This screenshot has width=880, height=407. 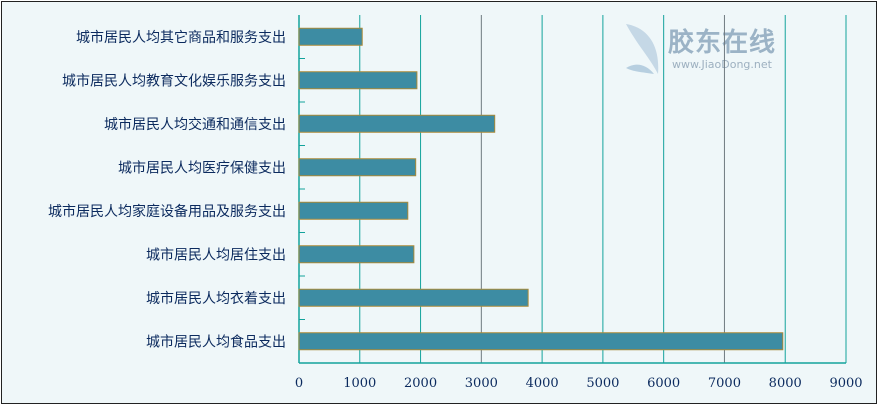 What do you see at coordinates (167, 211) in the screenshot?
I see `category-label: 城市居民人均家庭设备用品及服务支出` at bounding box center [167, 211].